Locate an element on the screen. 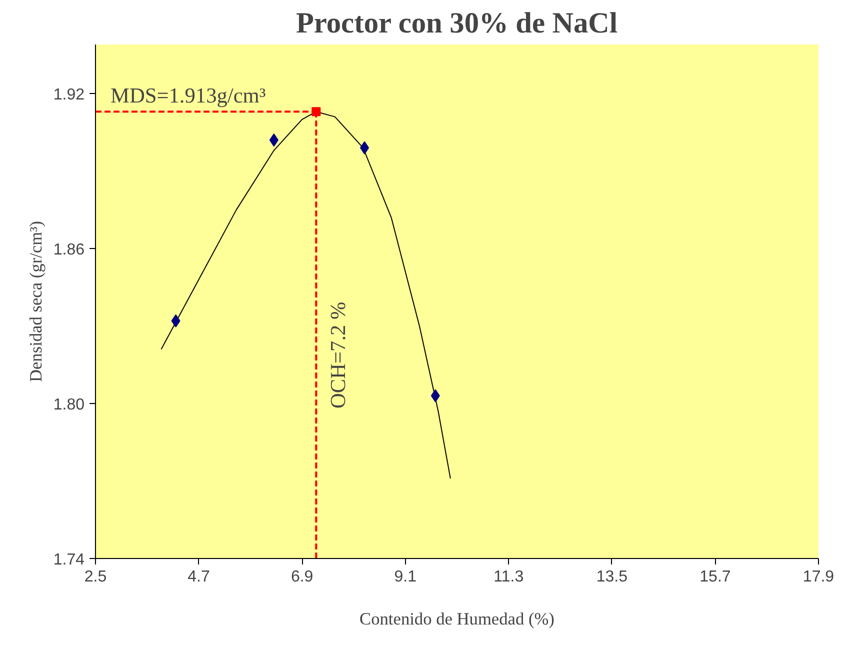 The width and height of the screenshot is (843, 648). x-axis-title: Contenido de Humedad (%) is located at coordinates (457, 619).